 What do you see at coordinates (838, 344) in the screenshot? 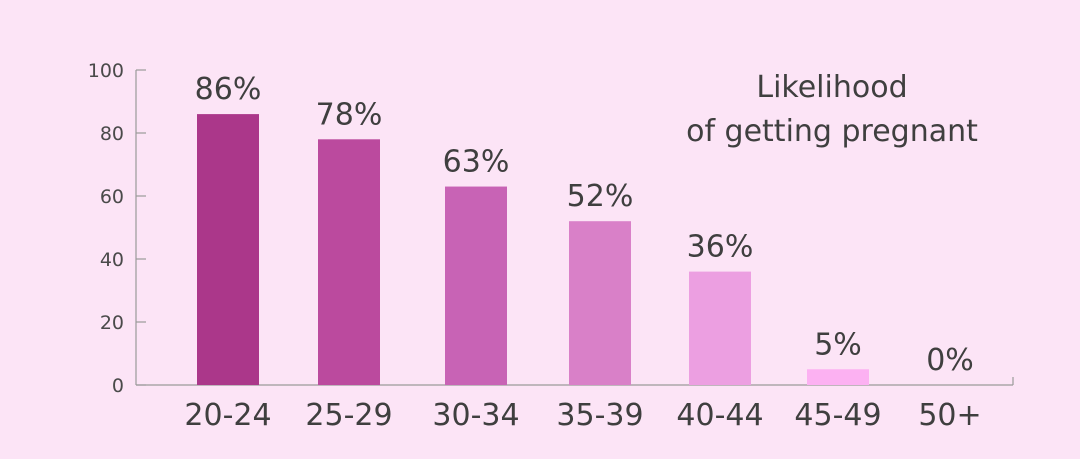
I see `data-label-45-49: 5%` at bounding box center [838, 344].